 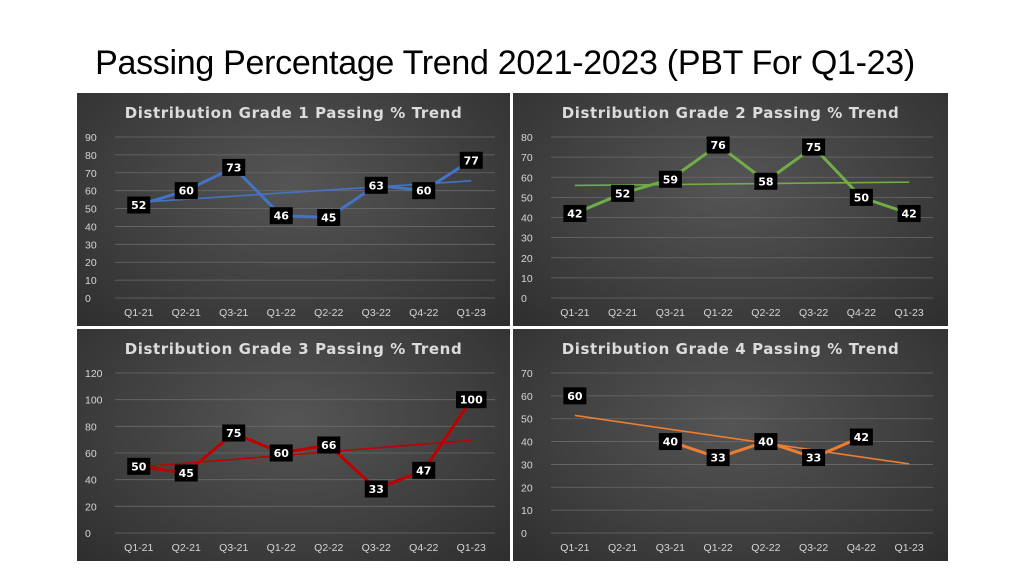 I want to click on data-label: 66, so click(x=329, y=445).